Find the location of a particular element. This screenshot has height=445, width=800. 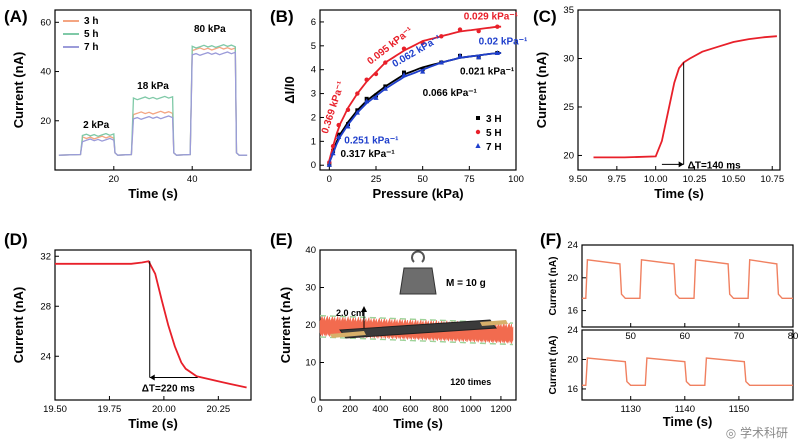

plot-frame-D is located at coordinates (153, 325).